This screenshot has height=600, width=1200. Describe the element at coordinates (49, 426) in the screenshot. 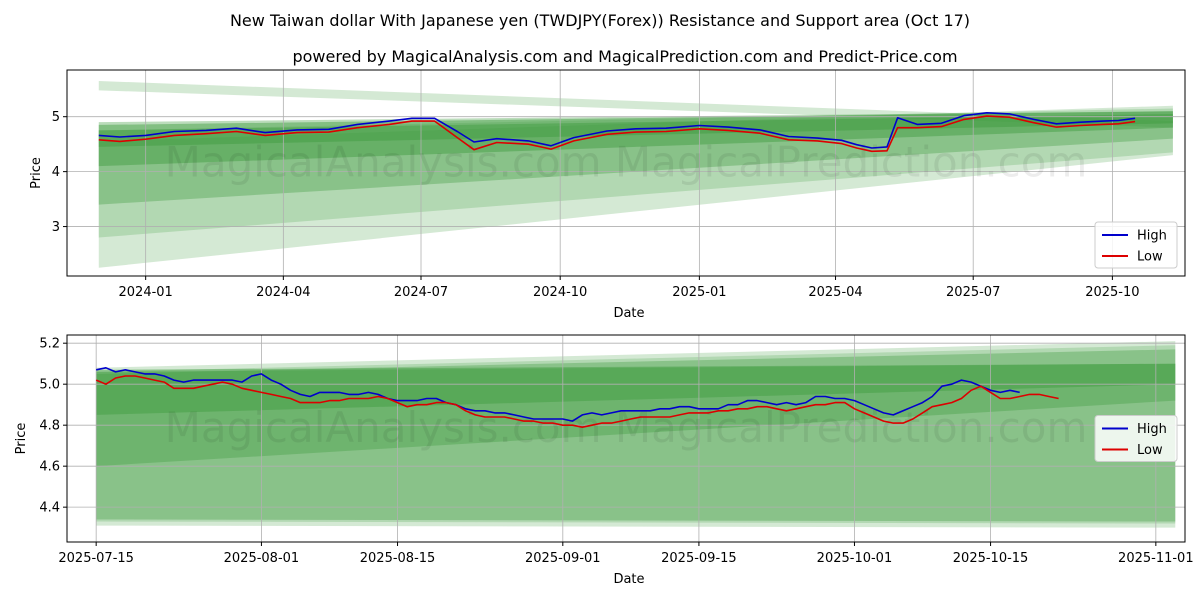

I see `y-tick-label: 4.8` at that location.